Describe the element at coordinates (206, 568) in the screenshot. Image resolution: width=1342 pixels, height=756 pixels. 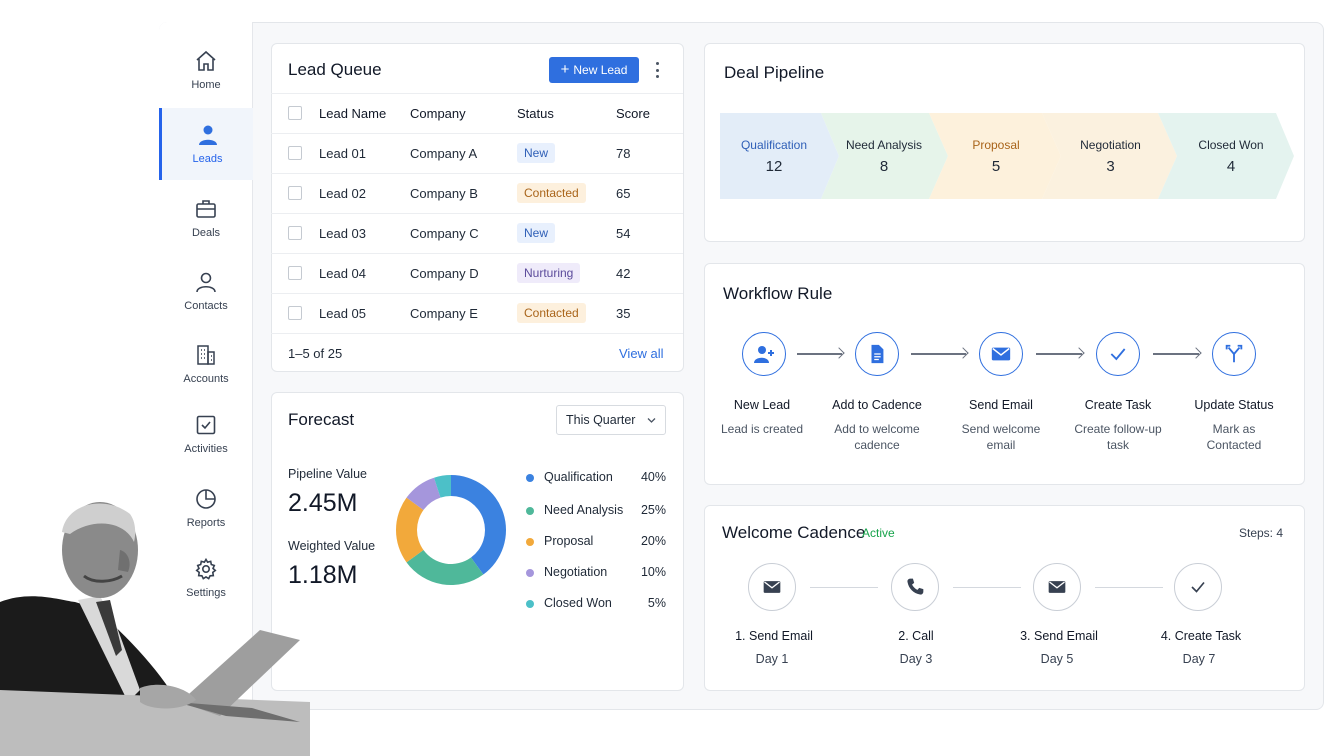
I see `gear-icon` at that location.